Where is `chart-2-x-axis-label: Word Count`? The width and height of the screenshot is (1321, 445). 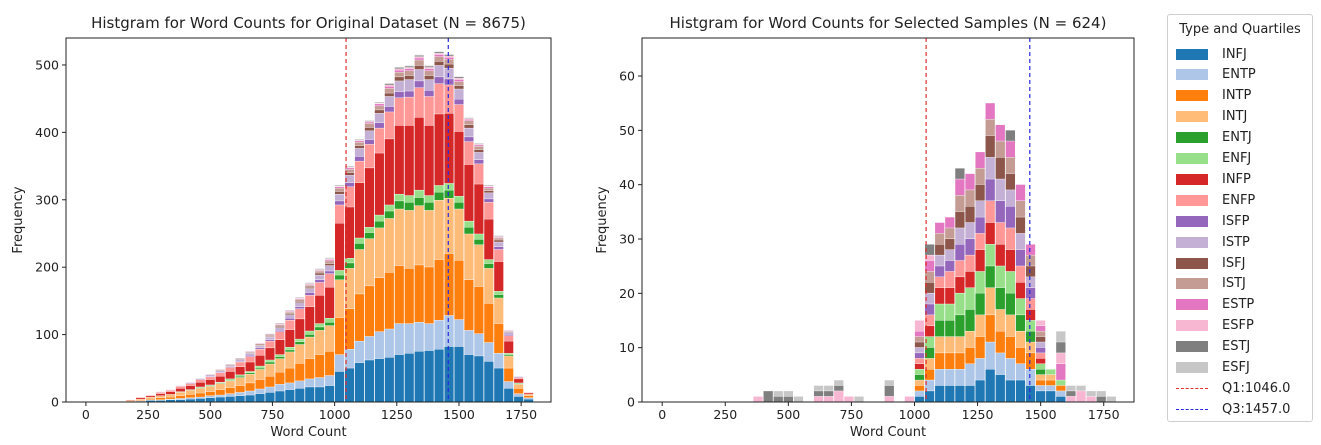
chart-2-x-axis-label: Word Count is located at coordinates (888, 432).